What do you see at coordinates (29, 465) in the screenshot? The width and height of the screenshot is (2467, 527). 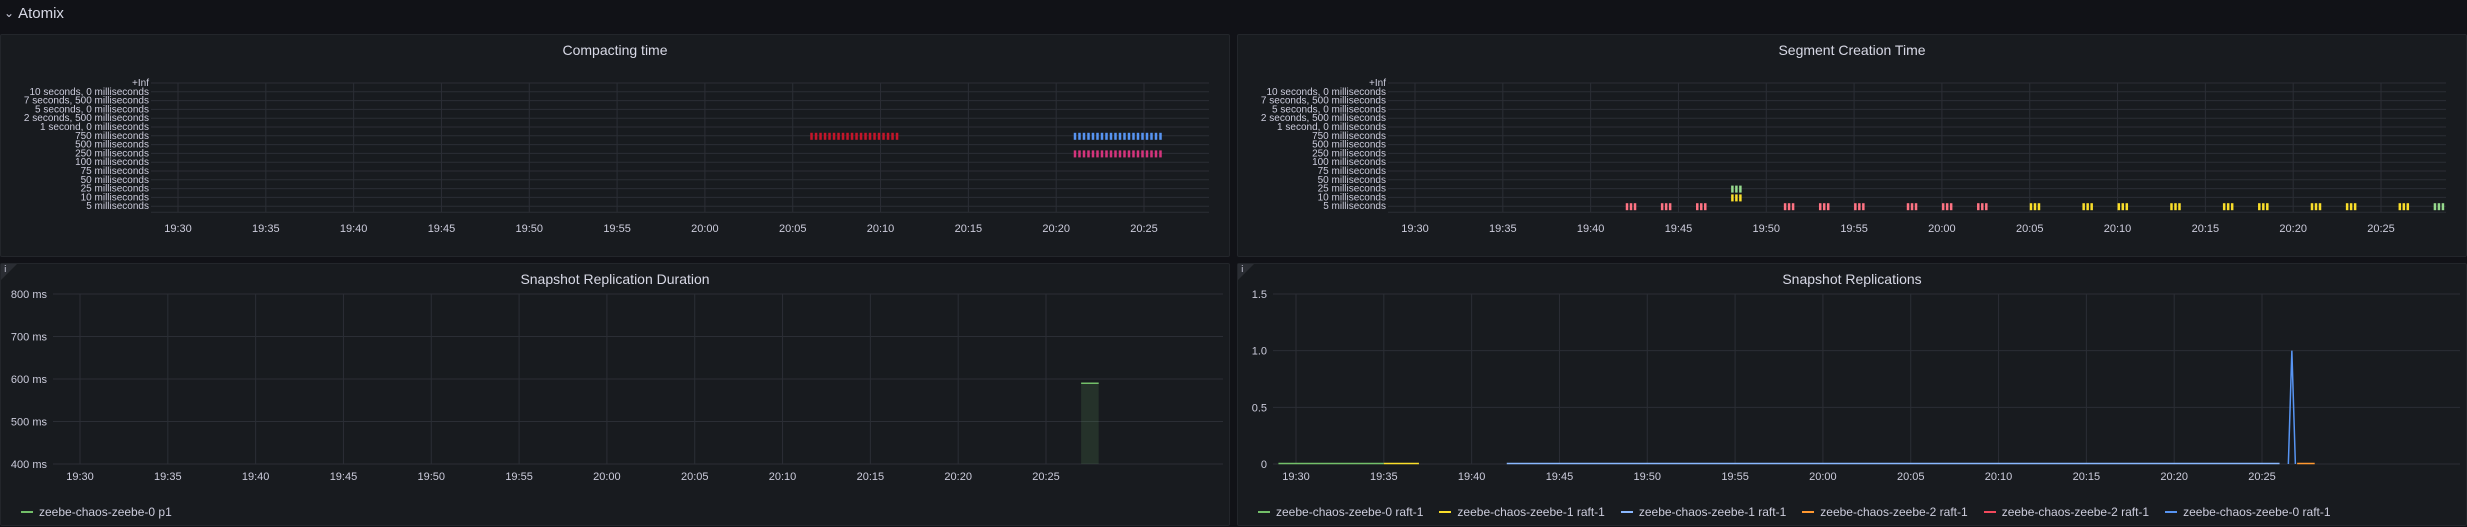 I see `y-tick-label: 400 ms` at bounding box center [29, 465].